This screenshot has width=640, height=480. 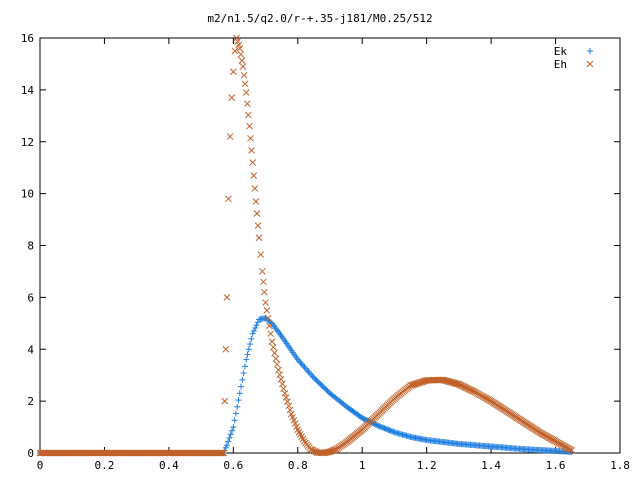 What do you see at coordinates (560, 64) in the screenshot?
I see `legend-label-eh: Eh` at bounding box center [560, 64].